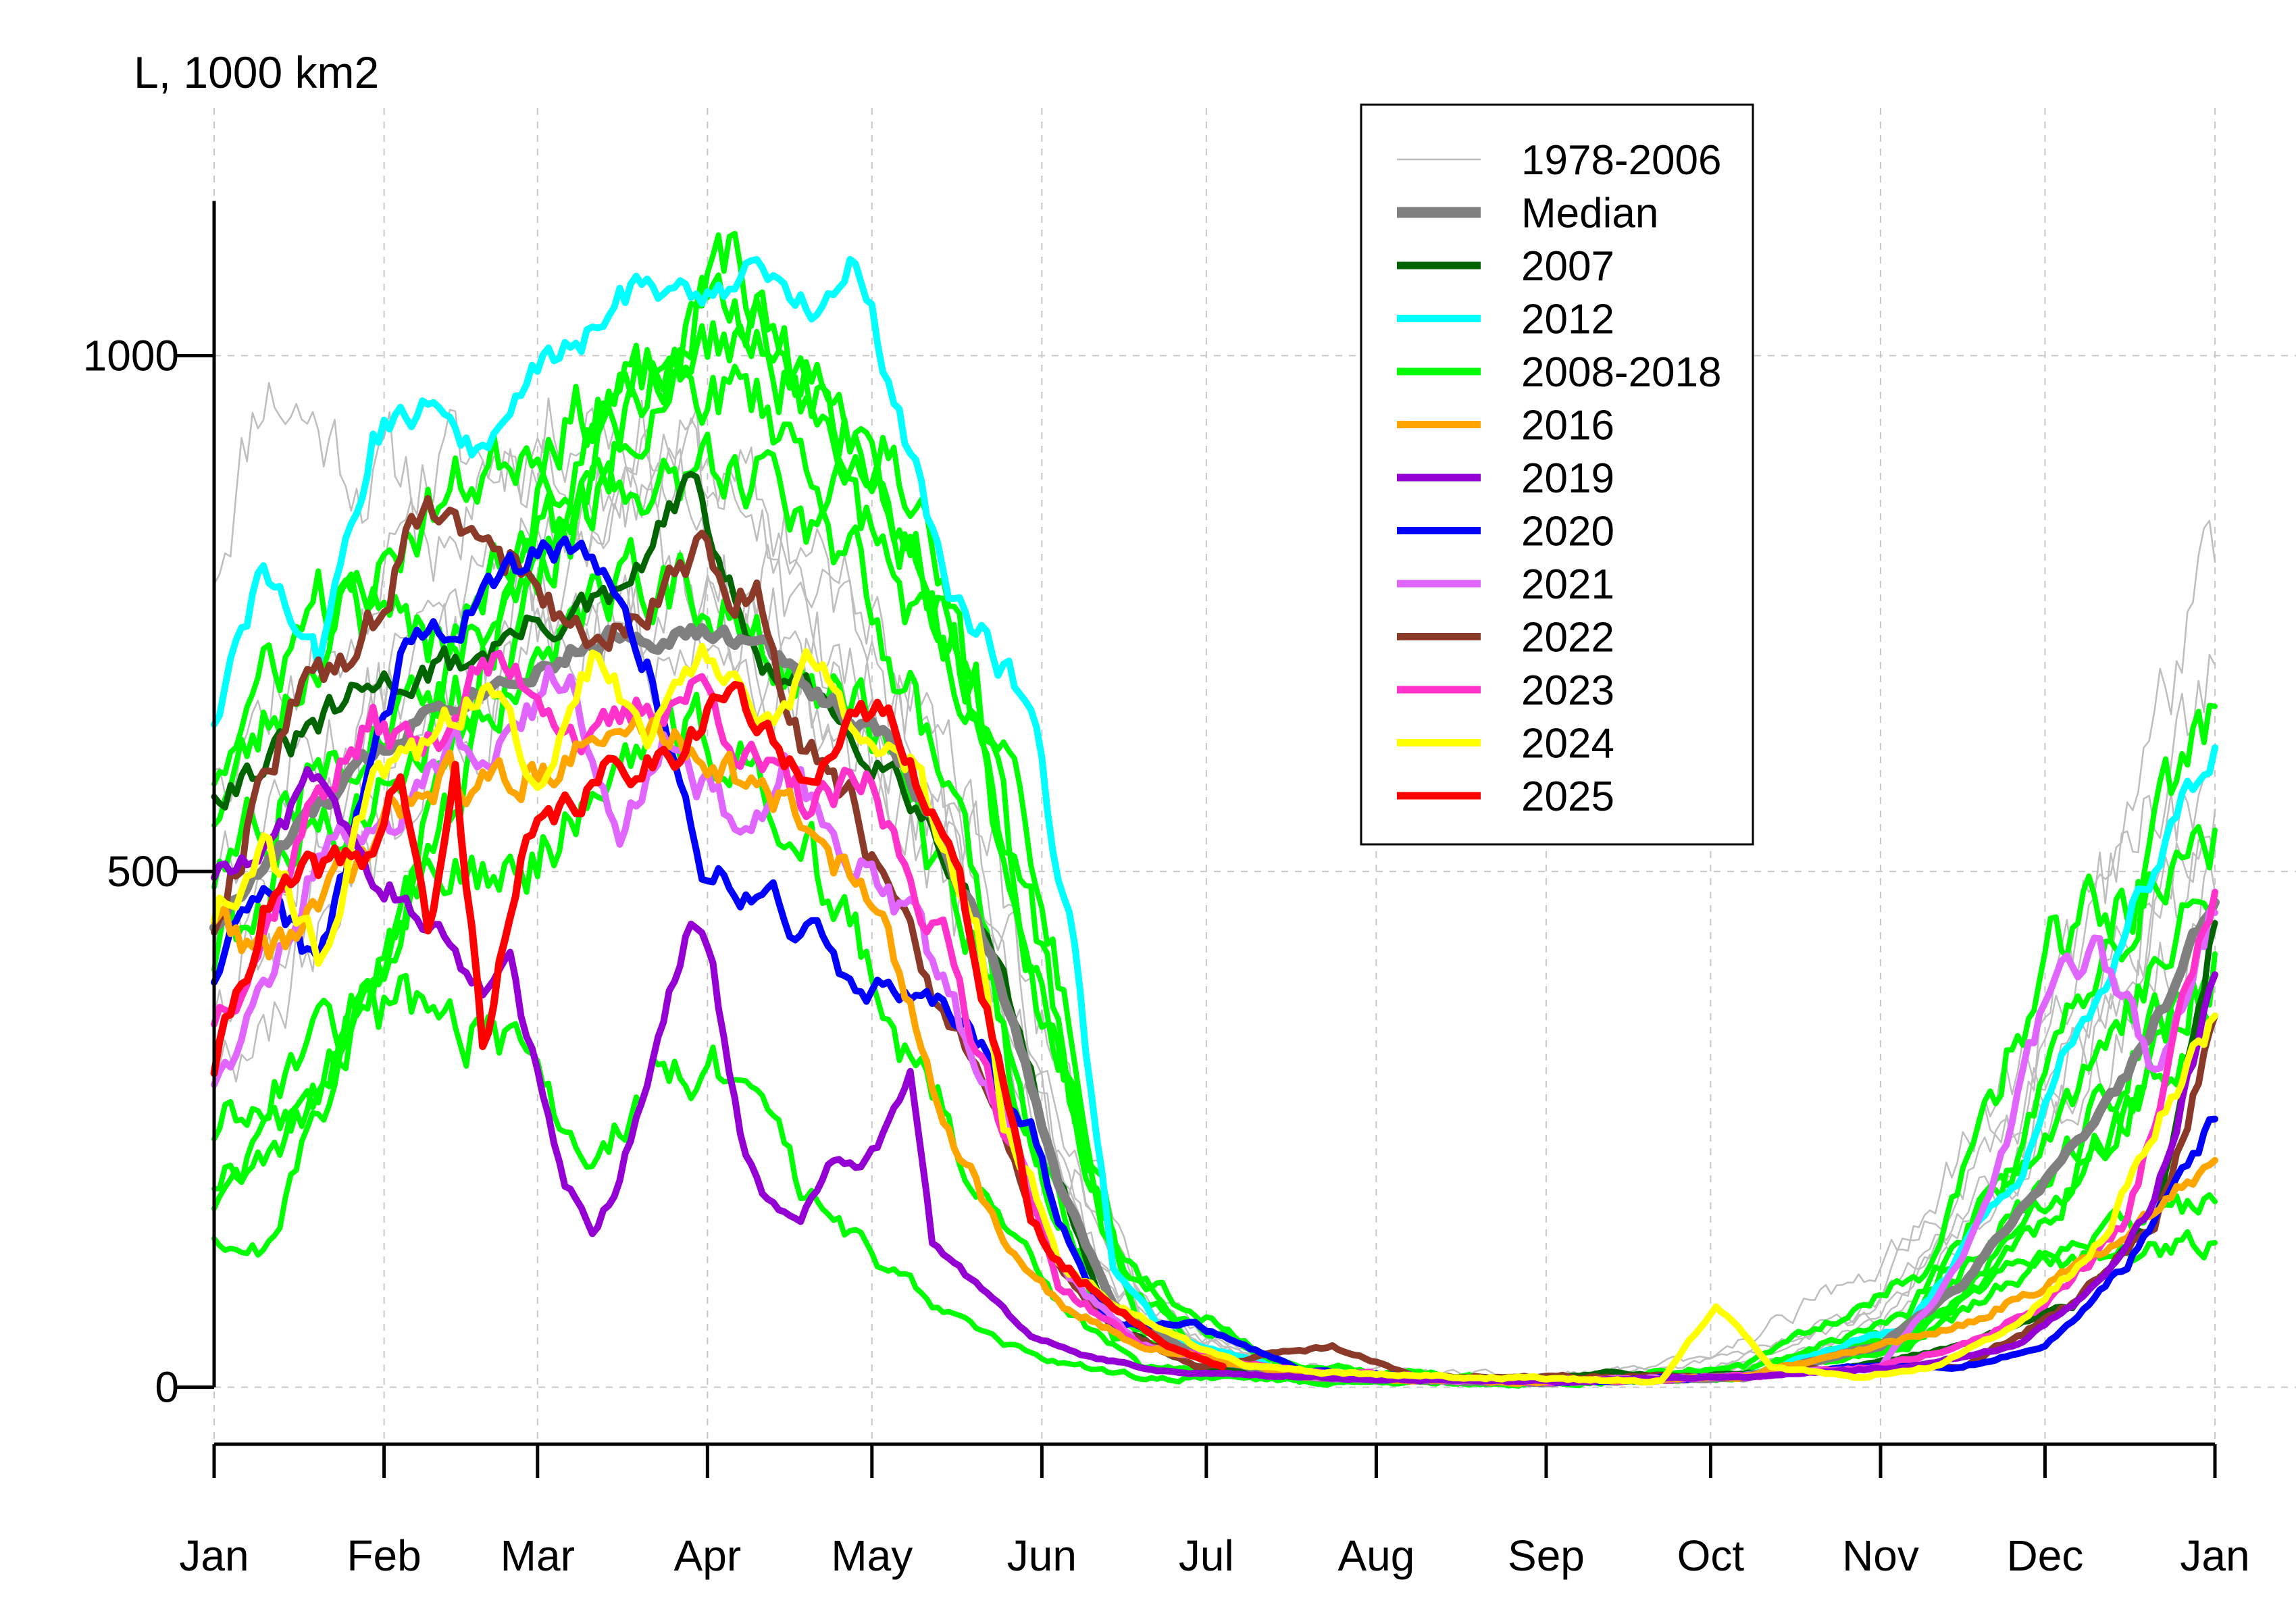 The height and width of the screenshot is (1607, 2296). I want to click on y-tick-label-2: 1000, so click(131, 356).